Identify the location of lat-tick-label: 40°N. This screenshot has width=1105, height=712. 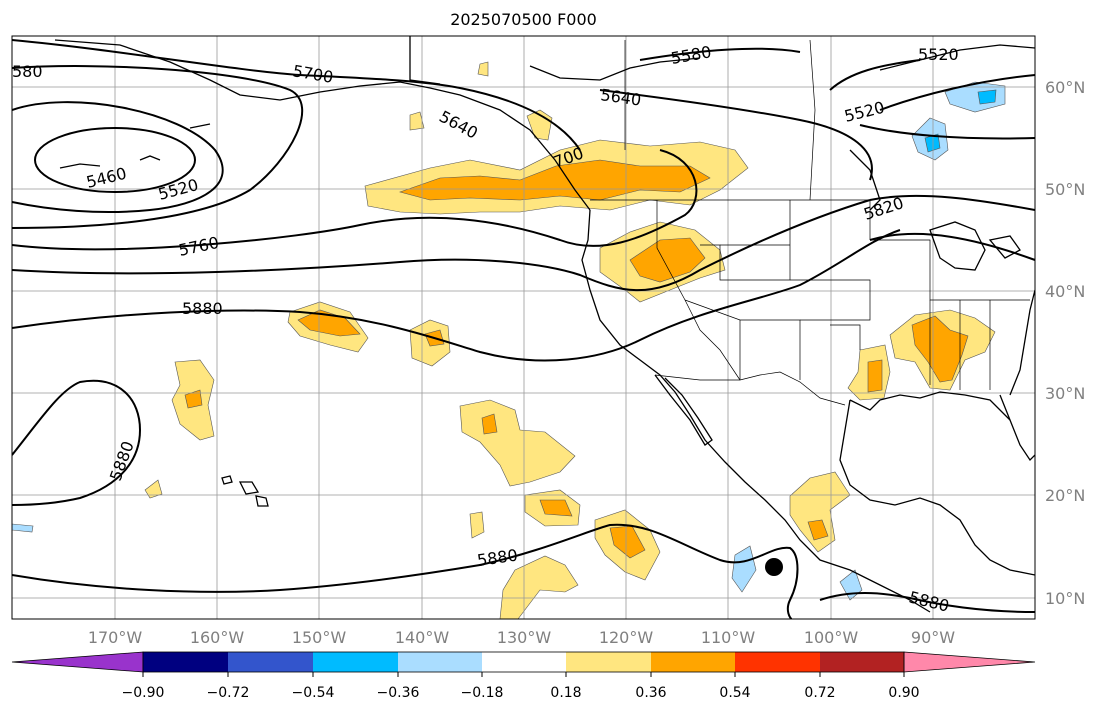
(1065, 291).